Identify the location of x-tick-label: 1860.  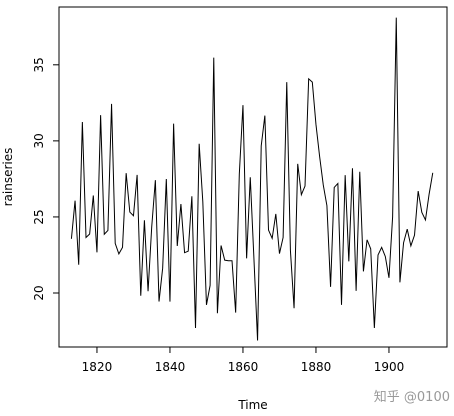
(243, 367).